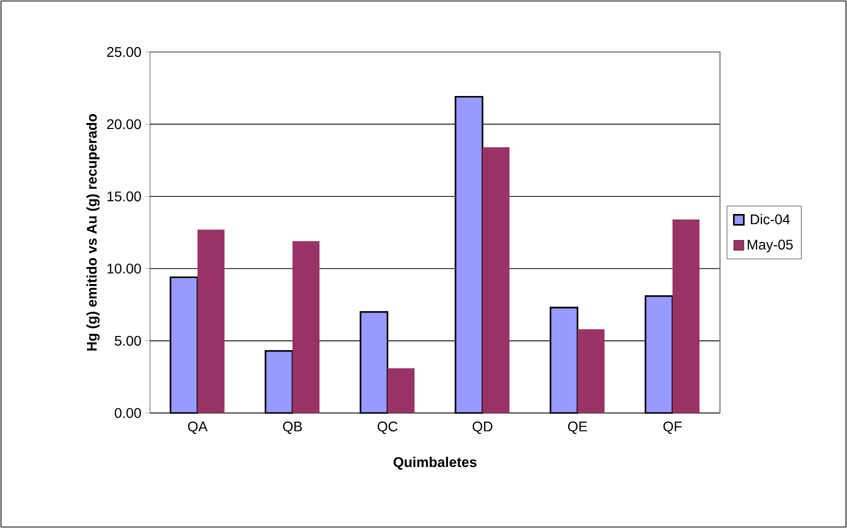  Describe the element at coordinates (578, 428) in the screenshot. I see `x-tick-label: QE` at that location.